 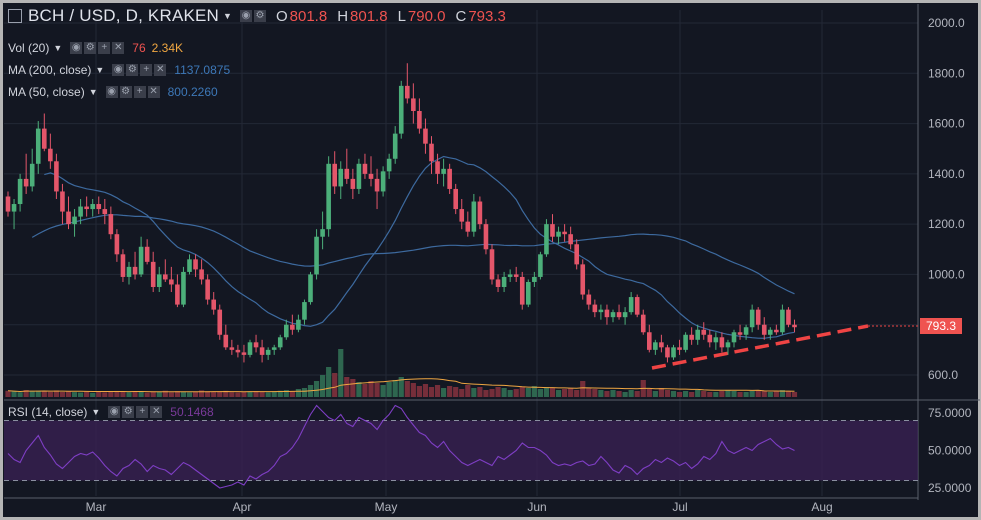 I want to click on volume-bars, so click(x=401, y=373).